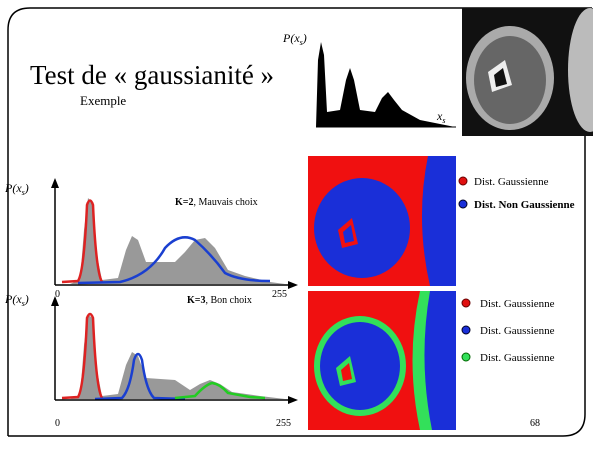 This screenshot has width=593, height=449. Describe the element at coordinates (103, 100) in the screenshot. I see `subtitle: Exemple` at that location.